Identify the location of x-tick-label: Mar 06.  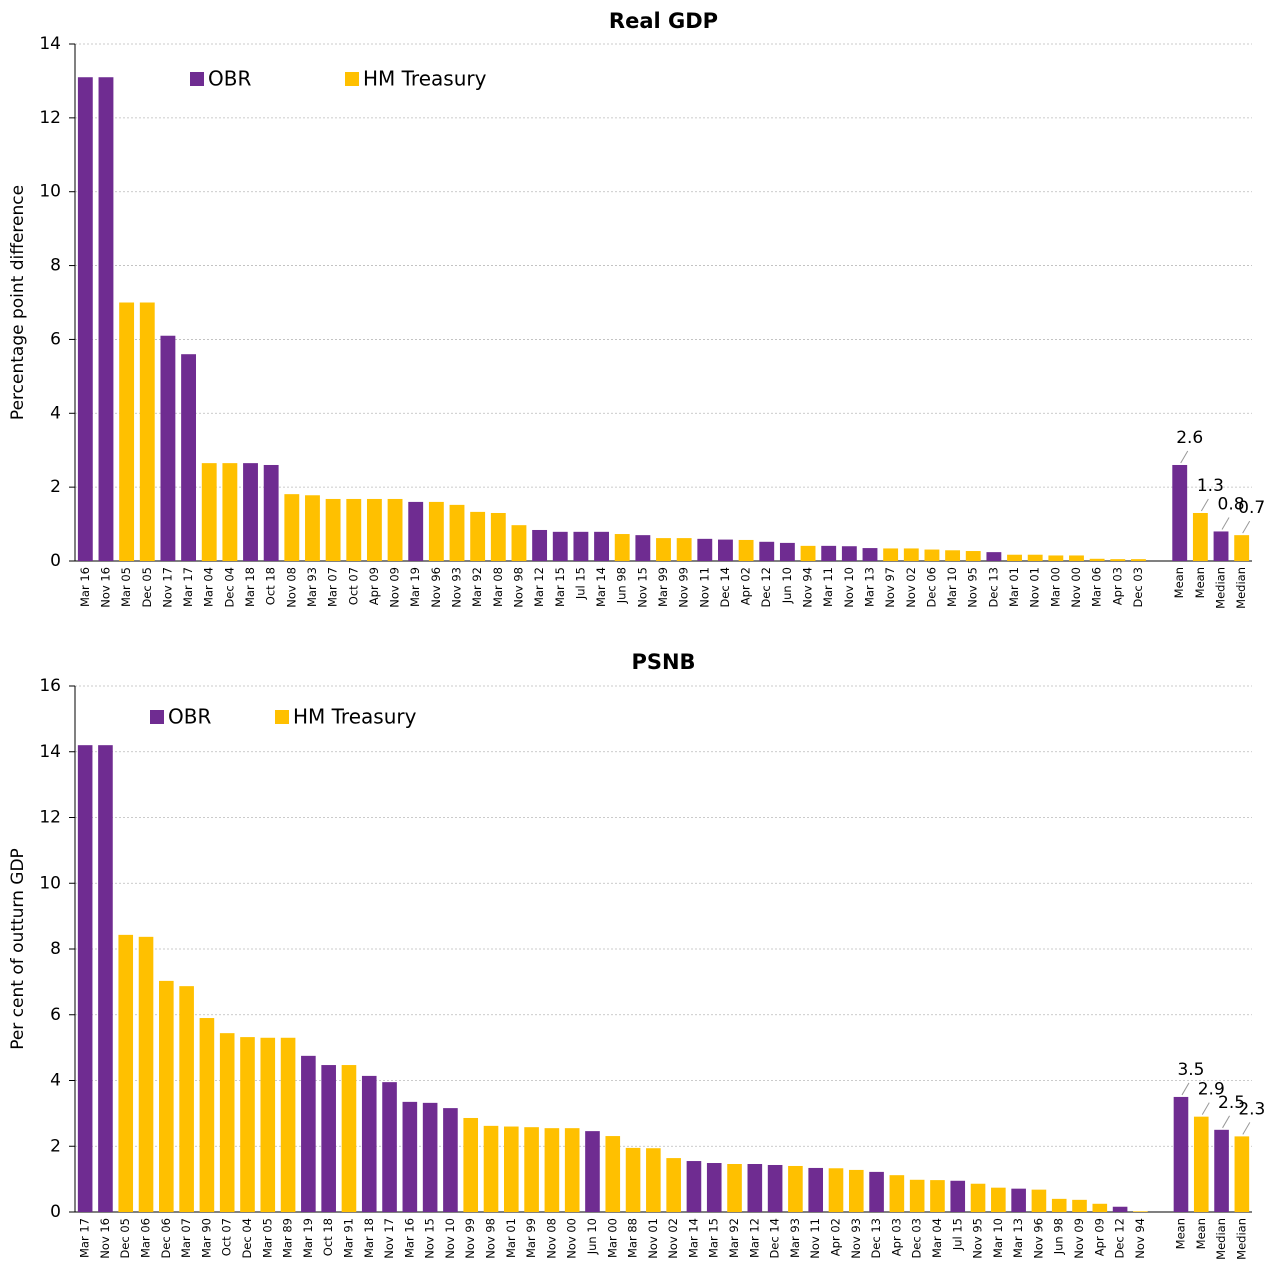
(1097, 587).